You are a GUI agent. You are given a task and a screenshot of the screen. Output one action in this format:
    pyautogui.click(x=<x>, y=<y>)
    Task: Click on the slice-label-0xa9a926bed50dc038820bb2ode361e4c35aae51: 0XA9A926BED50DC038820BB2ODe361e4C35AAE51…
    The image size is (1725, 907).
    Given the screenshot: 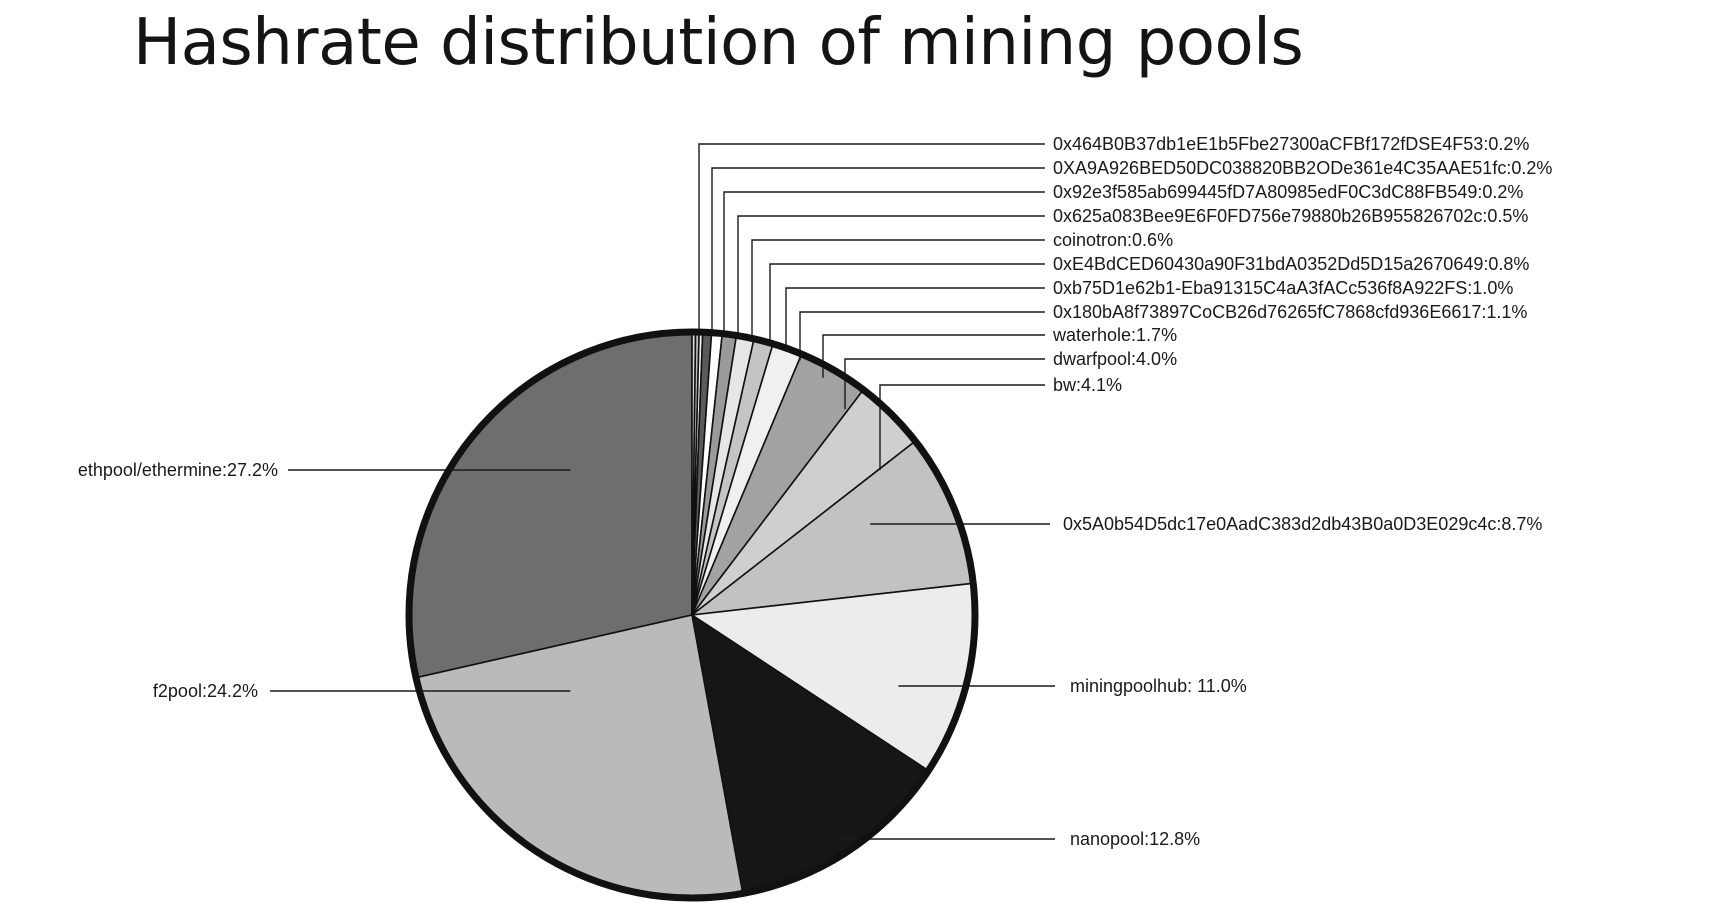 What is the action you would take?
    pyautogui.click(x=1302, y=168)
    